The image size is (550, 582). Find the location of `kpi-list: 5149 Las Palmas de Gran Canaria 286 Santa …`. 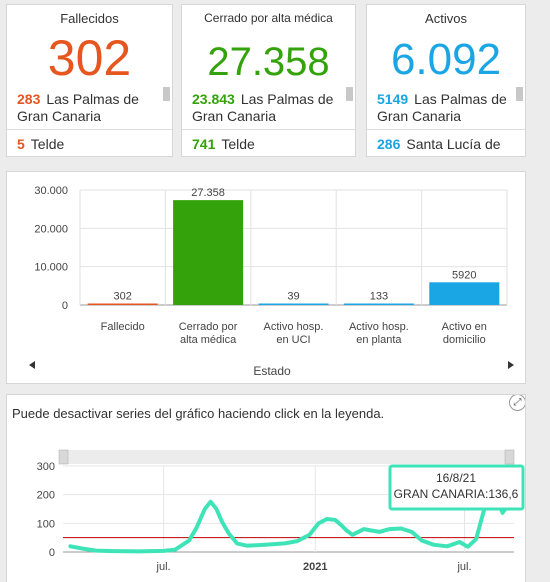

kpi-list: 5149 Las Palmas de Gran Canaria 286 Santa … is located at coordinates (446, 120).